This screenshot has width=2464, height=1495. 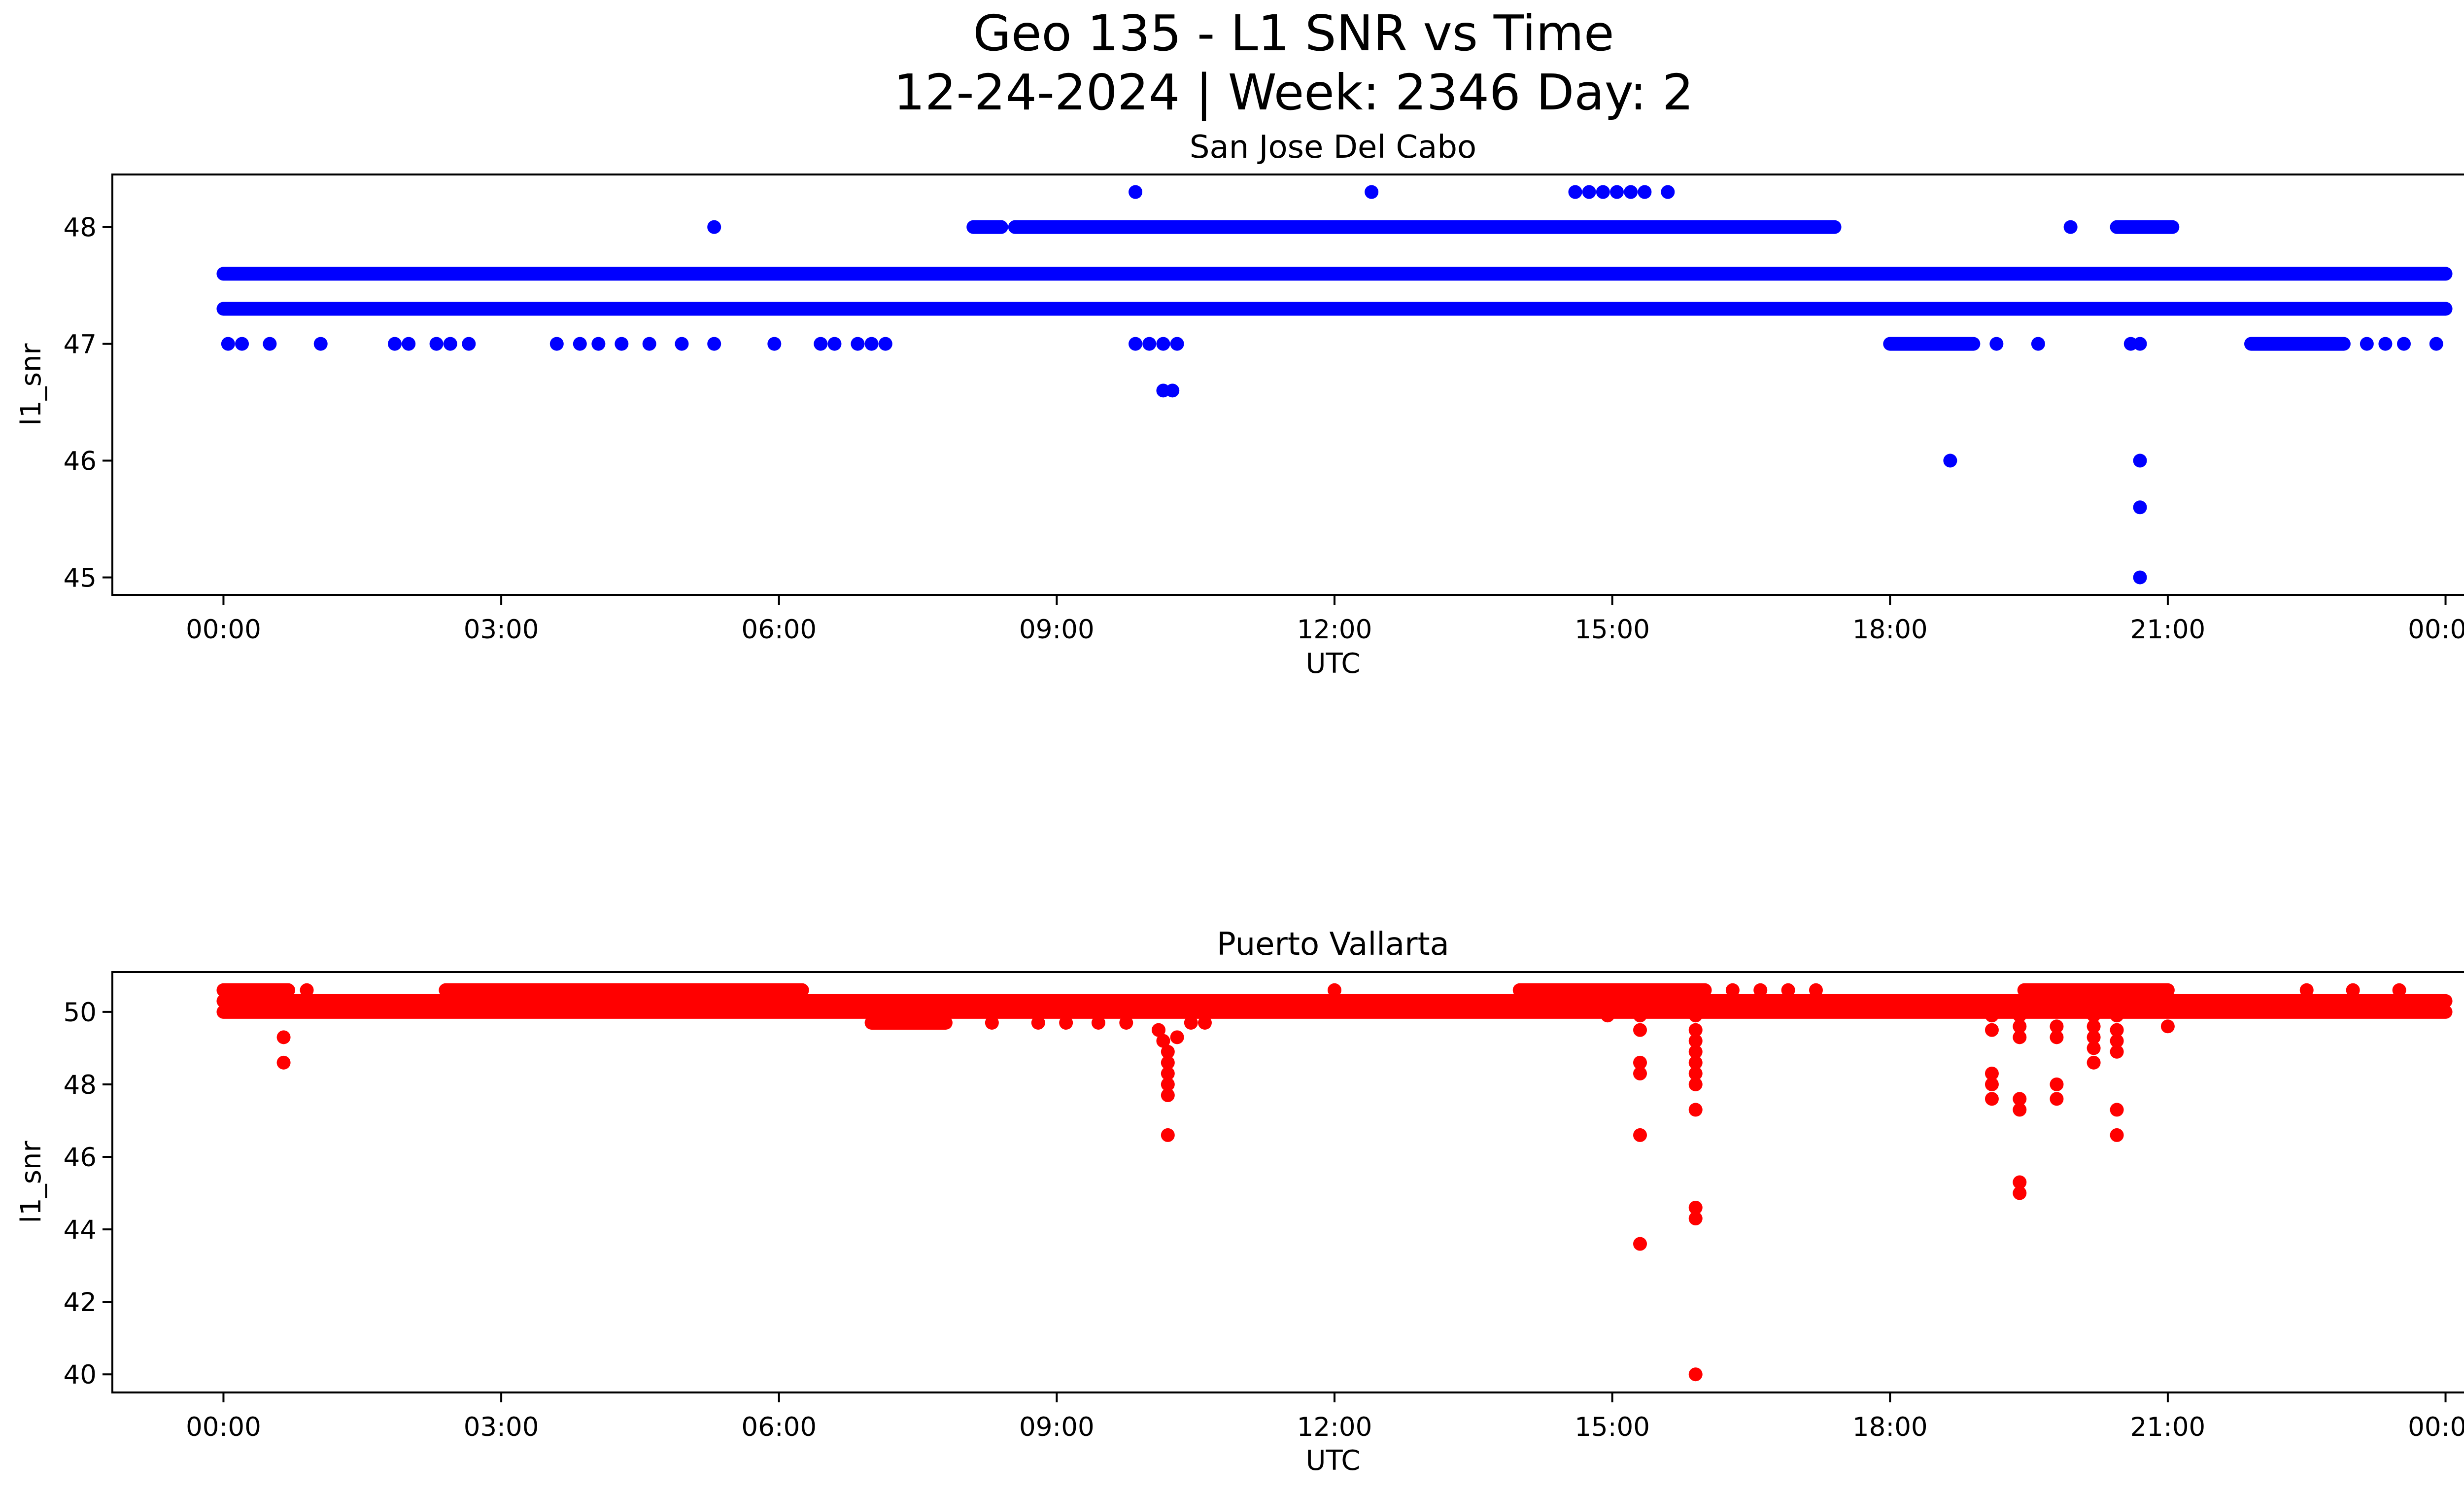 I want to click on x-tick-label: 21:00, so click(x=2168, y=630).